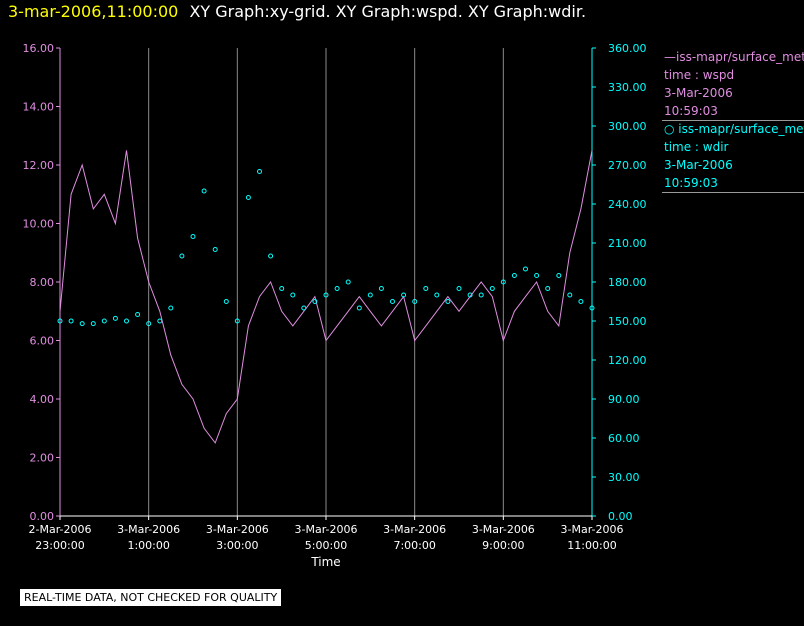 The width and height of the screenshot is (804, 626). Describe the element at coordinates (627, 87) in the screenshot. I see `right-tick-label: 330.00` at that location.